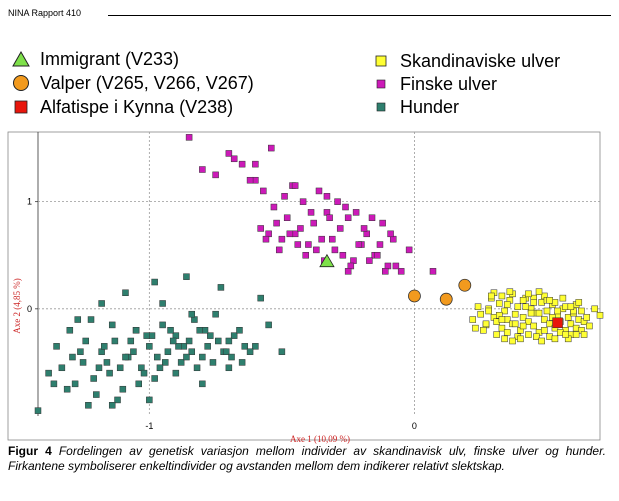 The height and width of the screenshot is (501, 619). What do you see at coordinates (465, 61) in the screenshot?
I see `legend-item-skandinaviske: Skandinaviske ulver` at bounding box center [465, 61].